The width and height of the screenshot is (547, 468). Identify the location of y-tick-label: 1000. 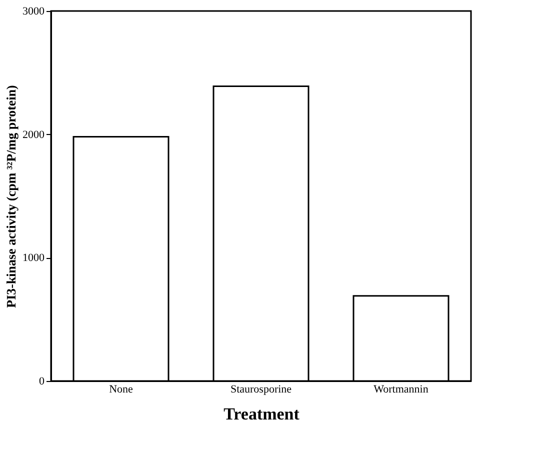
(33, 258).